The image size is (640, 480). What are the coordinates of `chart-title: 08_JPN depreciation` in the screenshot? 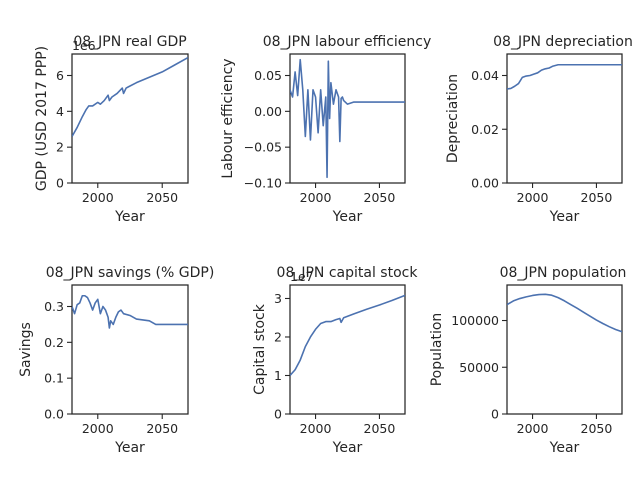 It's located at (563, 42).